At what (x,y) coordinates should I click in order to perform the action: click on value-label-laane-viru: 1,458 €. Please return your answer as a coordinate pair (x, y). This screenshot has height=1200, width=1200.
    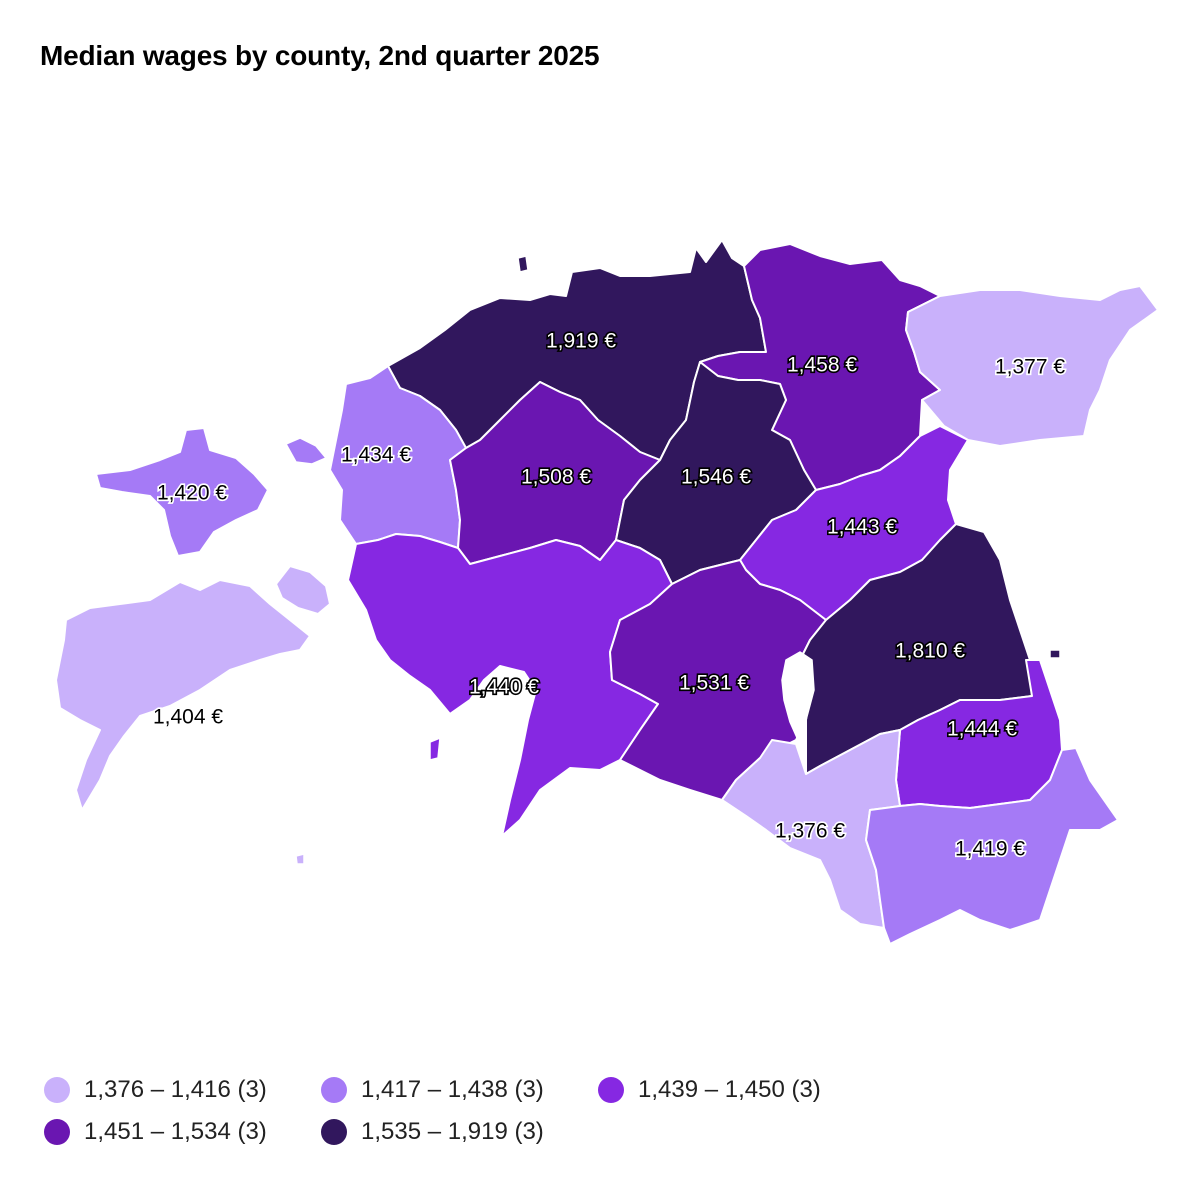
    Looking at the image, I should click on (822, 365).